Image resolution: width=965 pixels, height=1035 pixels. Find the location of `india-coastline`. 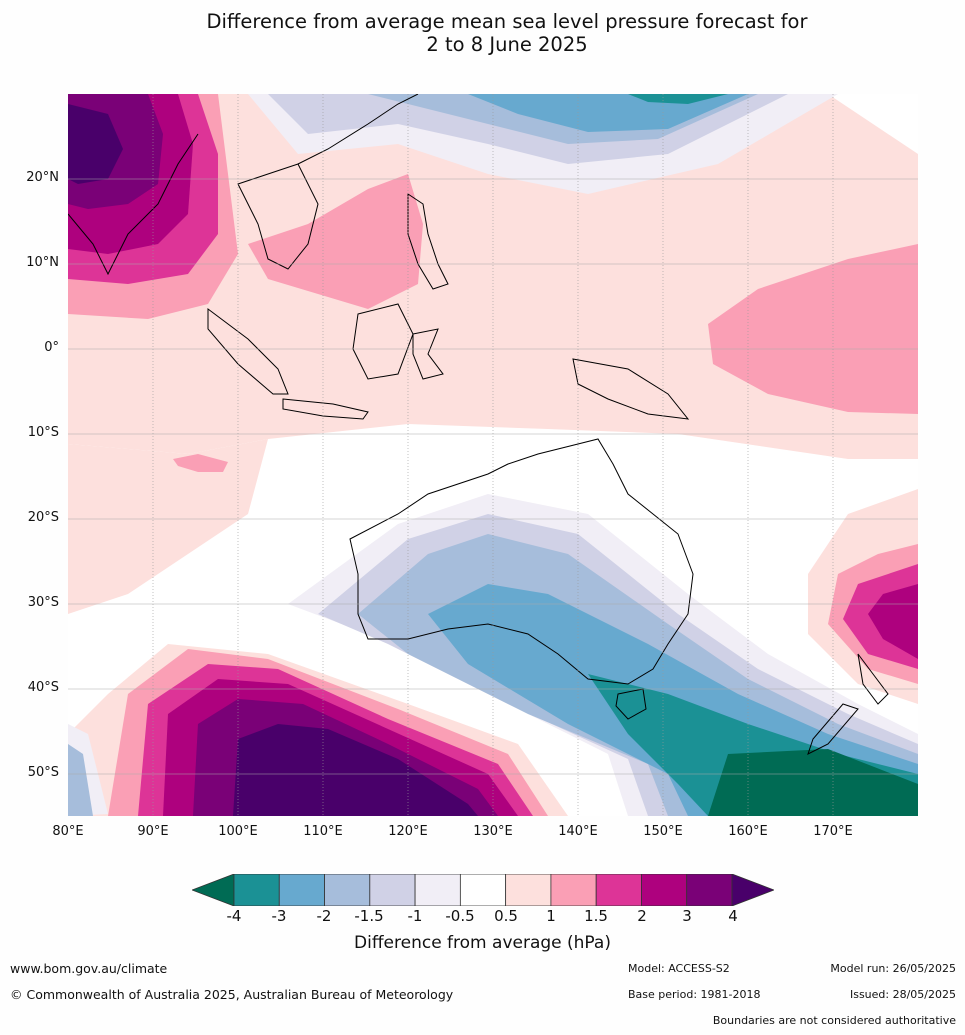

india-coastline is located at coordinates (133, 204).